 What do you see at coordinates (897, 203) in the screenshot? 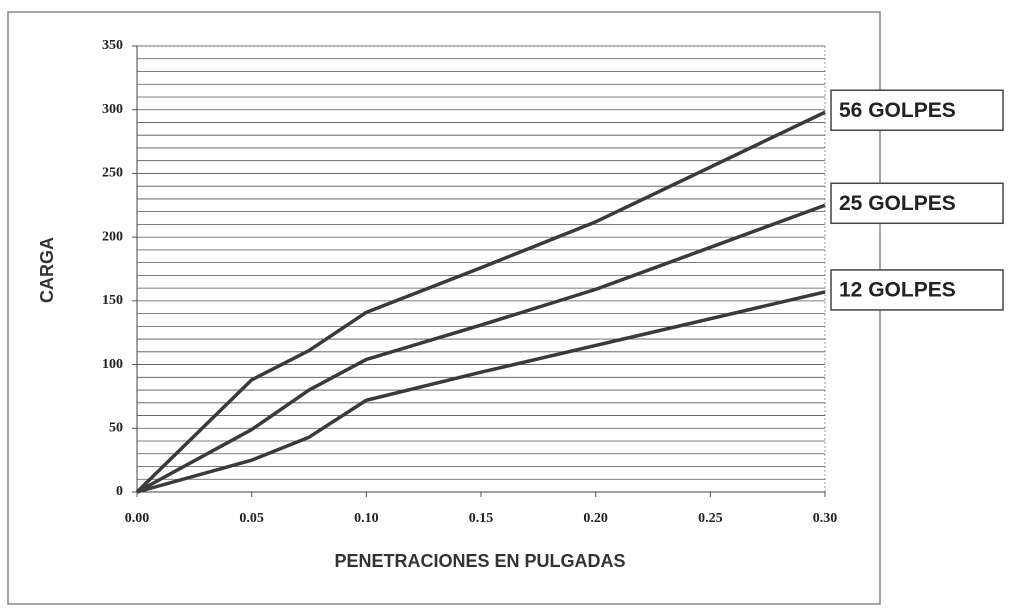
I see `series-label: 25 GOLPES` at bounding box center [897, 203].